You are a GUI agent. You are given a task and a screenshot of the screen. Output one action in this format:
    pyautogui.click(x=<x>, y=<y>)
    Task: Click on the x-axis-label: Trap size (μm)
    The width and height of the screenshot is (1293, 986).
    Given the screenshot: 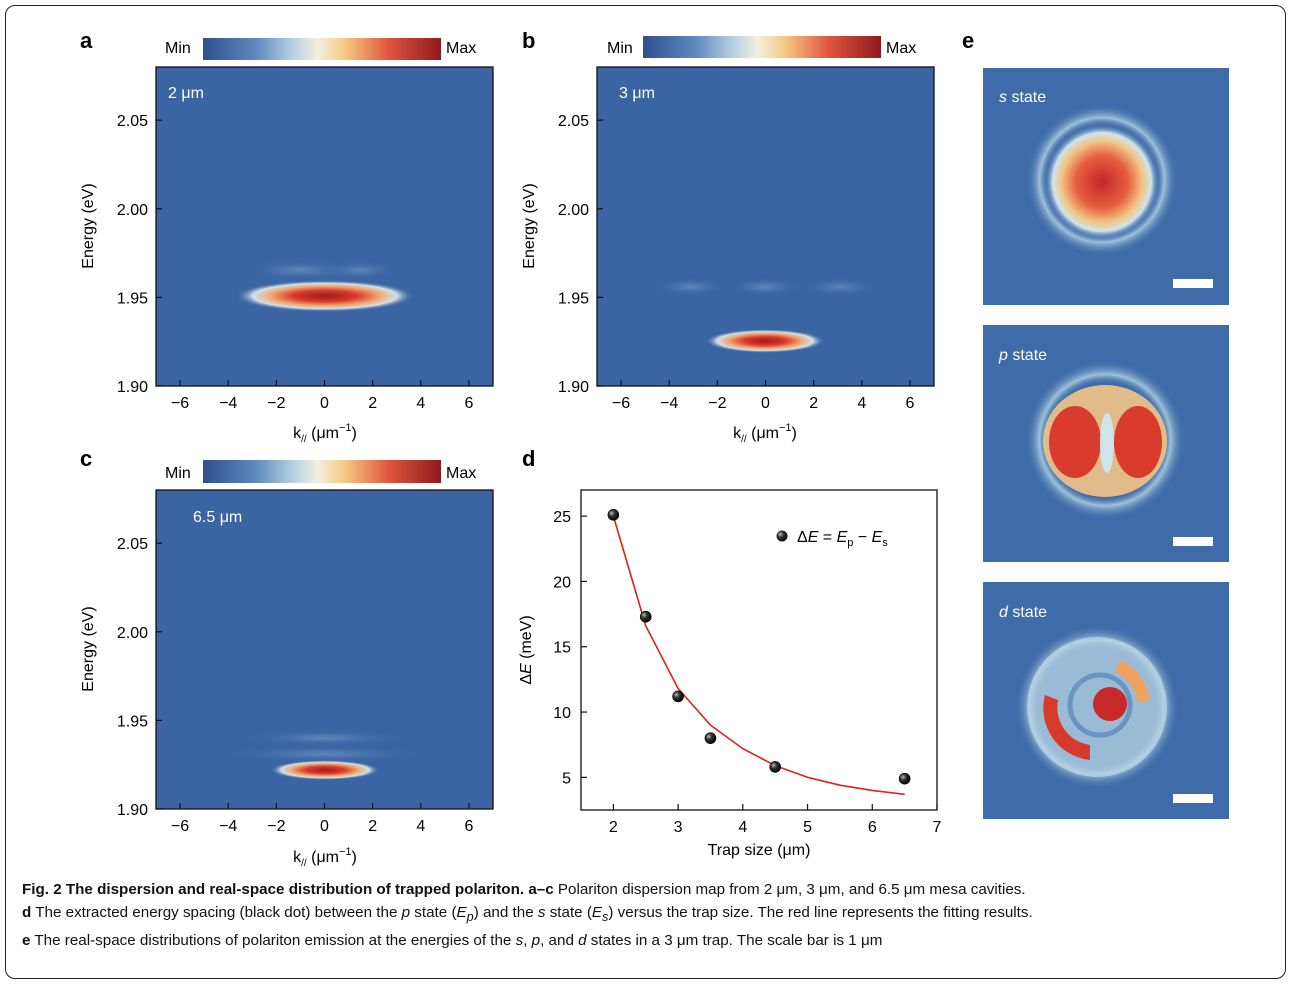 What is the action you would take?
    pyautogui.click(x=759, y=850)
    